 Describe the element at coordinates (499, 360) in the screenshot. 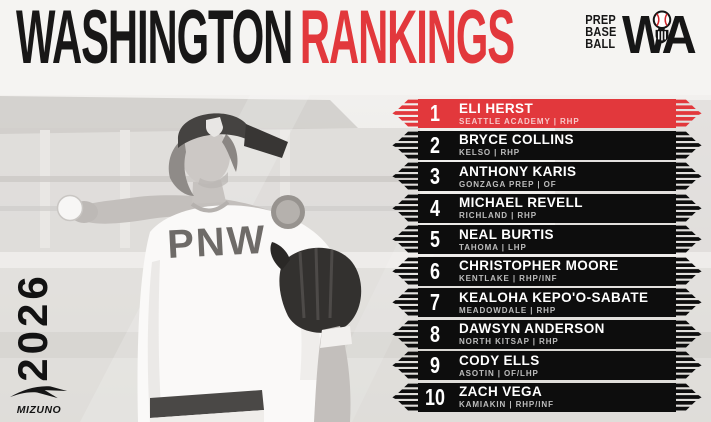

I see `player-name: CODY ELLS` at that location.